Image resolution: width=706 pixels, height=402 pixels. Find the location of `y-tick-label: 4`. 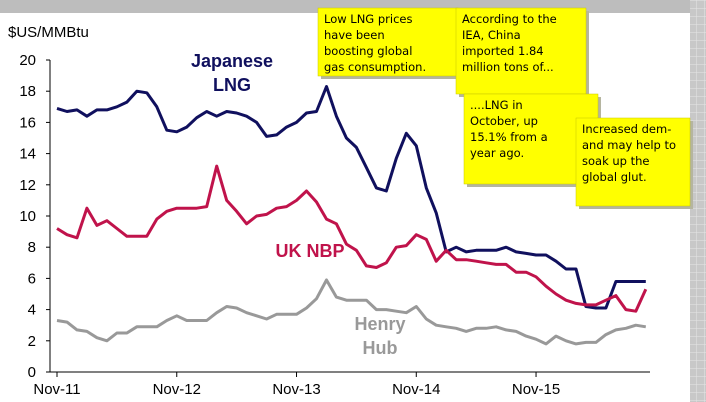

y-tick-label: 4 is located at coordinates (32, 310).